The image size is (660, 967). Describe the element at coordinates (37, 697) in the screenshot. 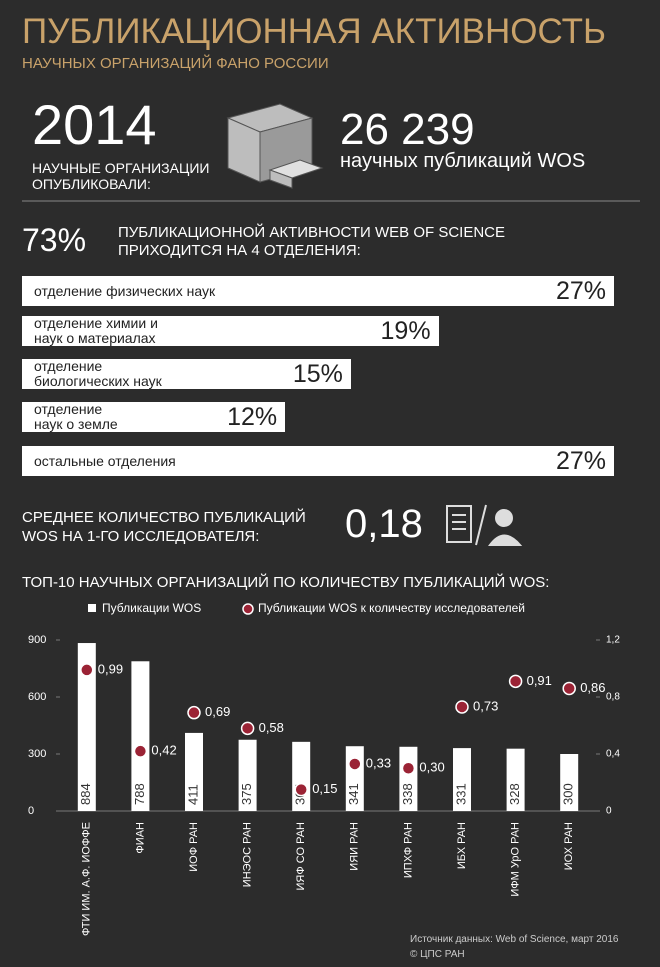

I see `y-tick-label: 600` at that location.